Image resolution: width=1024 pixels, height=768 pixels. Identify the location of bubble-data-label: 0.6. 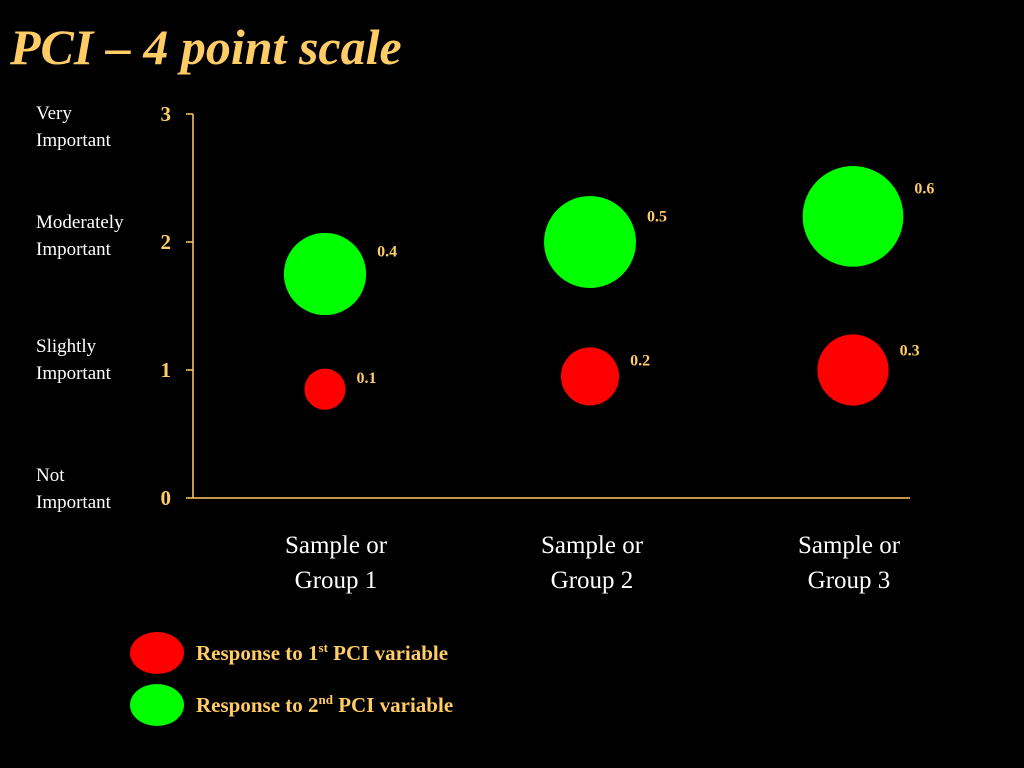
(924, 189).